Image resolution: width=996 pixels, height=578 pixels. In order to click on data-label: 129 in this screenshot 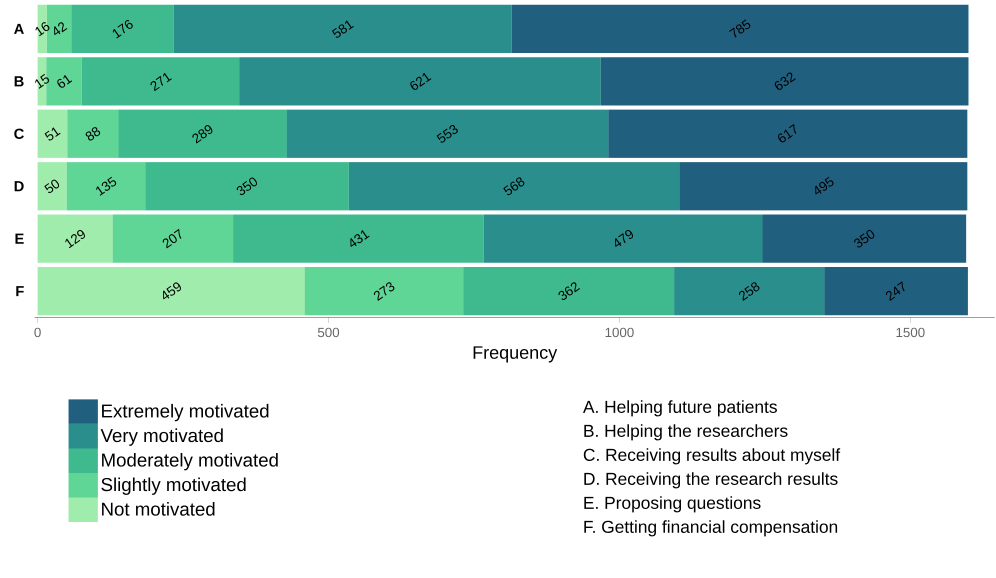, I will do `click(75, 239)`.